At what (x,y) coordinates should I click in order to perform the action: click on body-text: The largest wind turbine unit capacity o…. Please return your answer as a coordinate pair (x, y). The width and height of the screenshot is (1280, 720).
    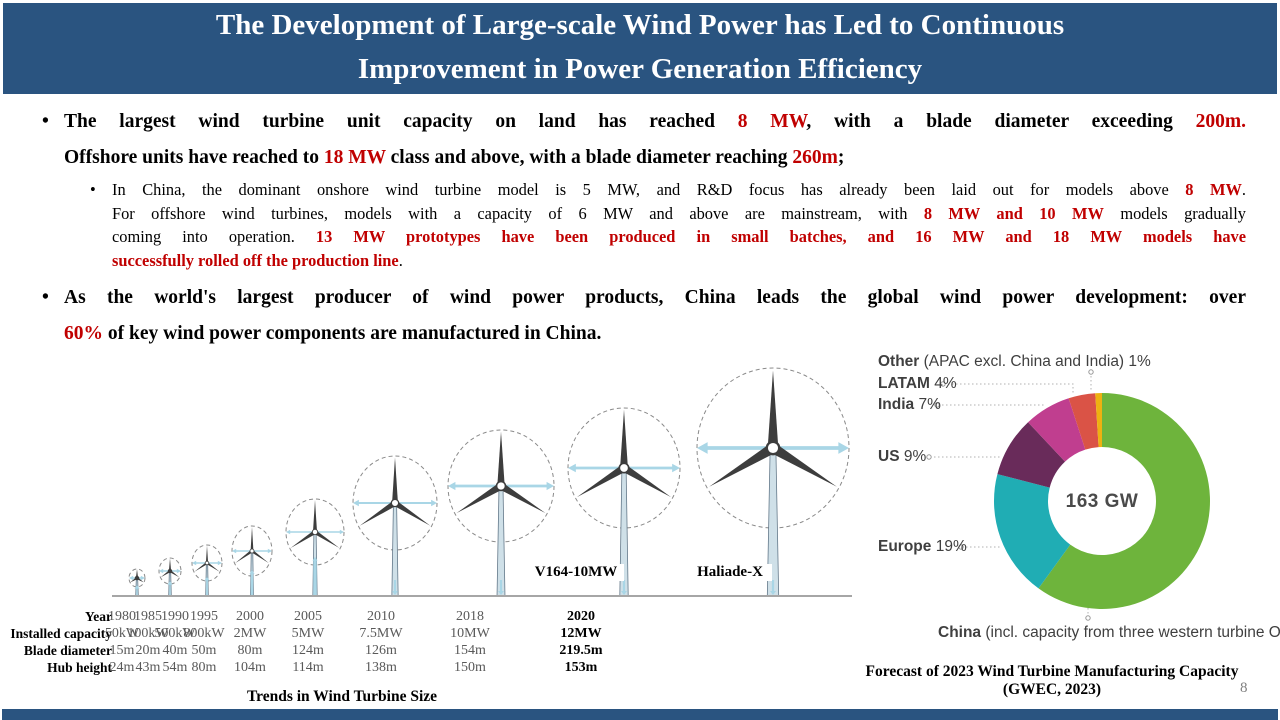
    Looking at the image, I should click on (401, 121).